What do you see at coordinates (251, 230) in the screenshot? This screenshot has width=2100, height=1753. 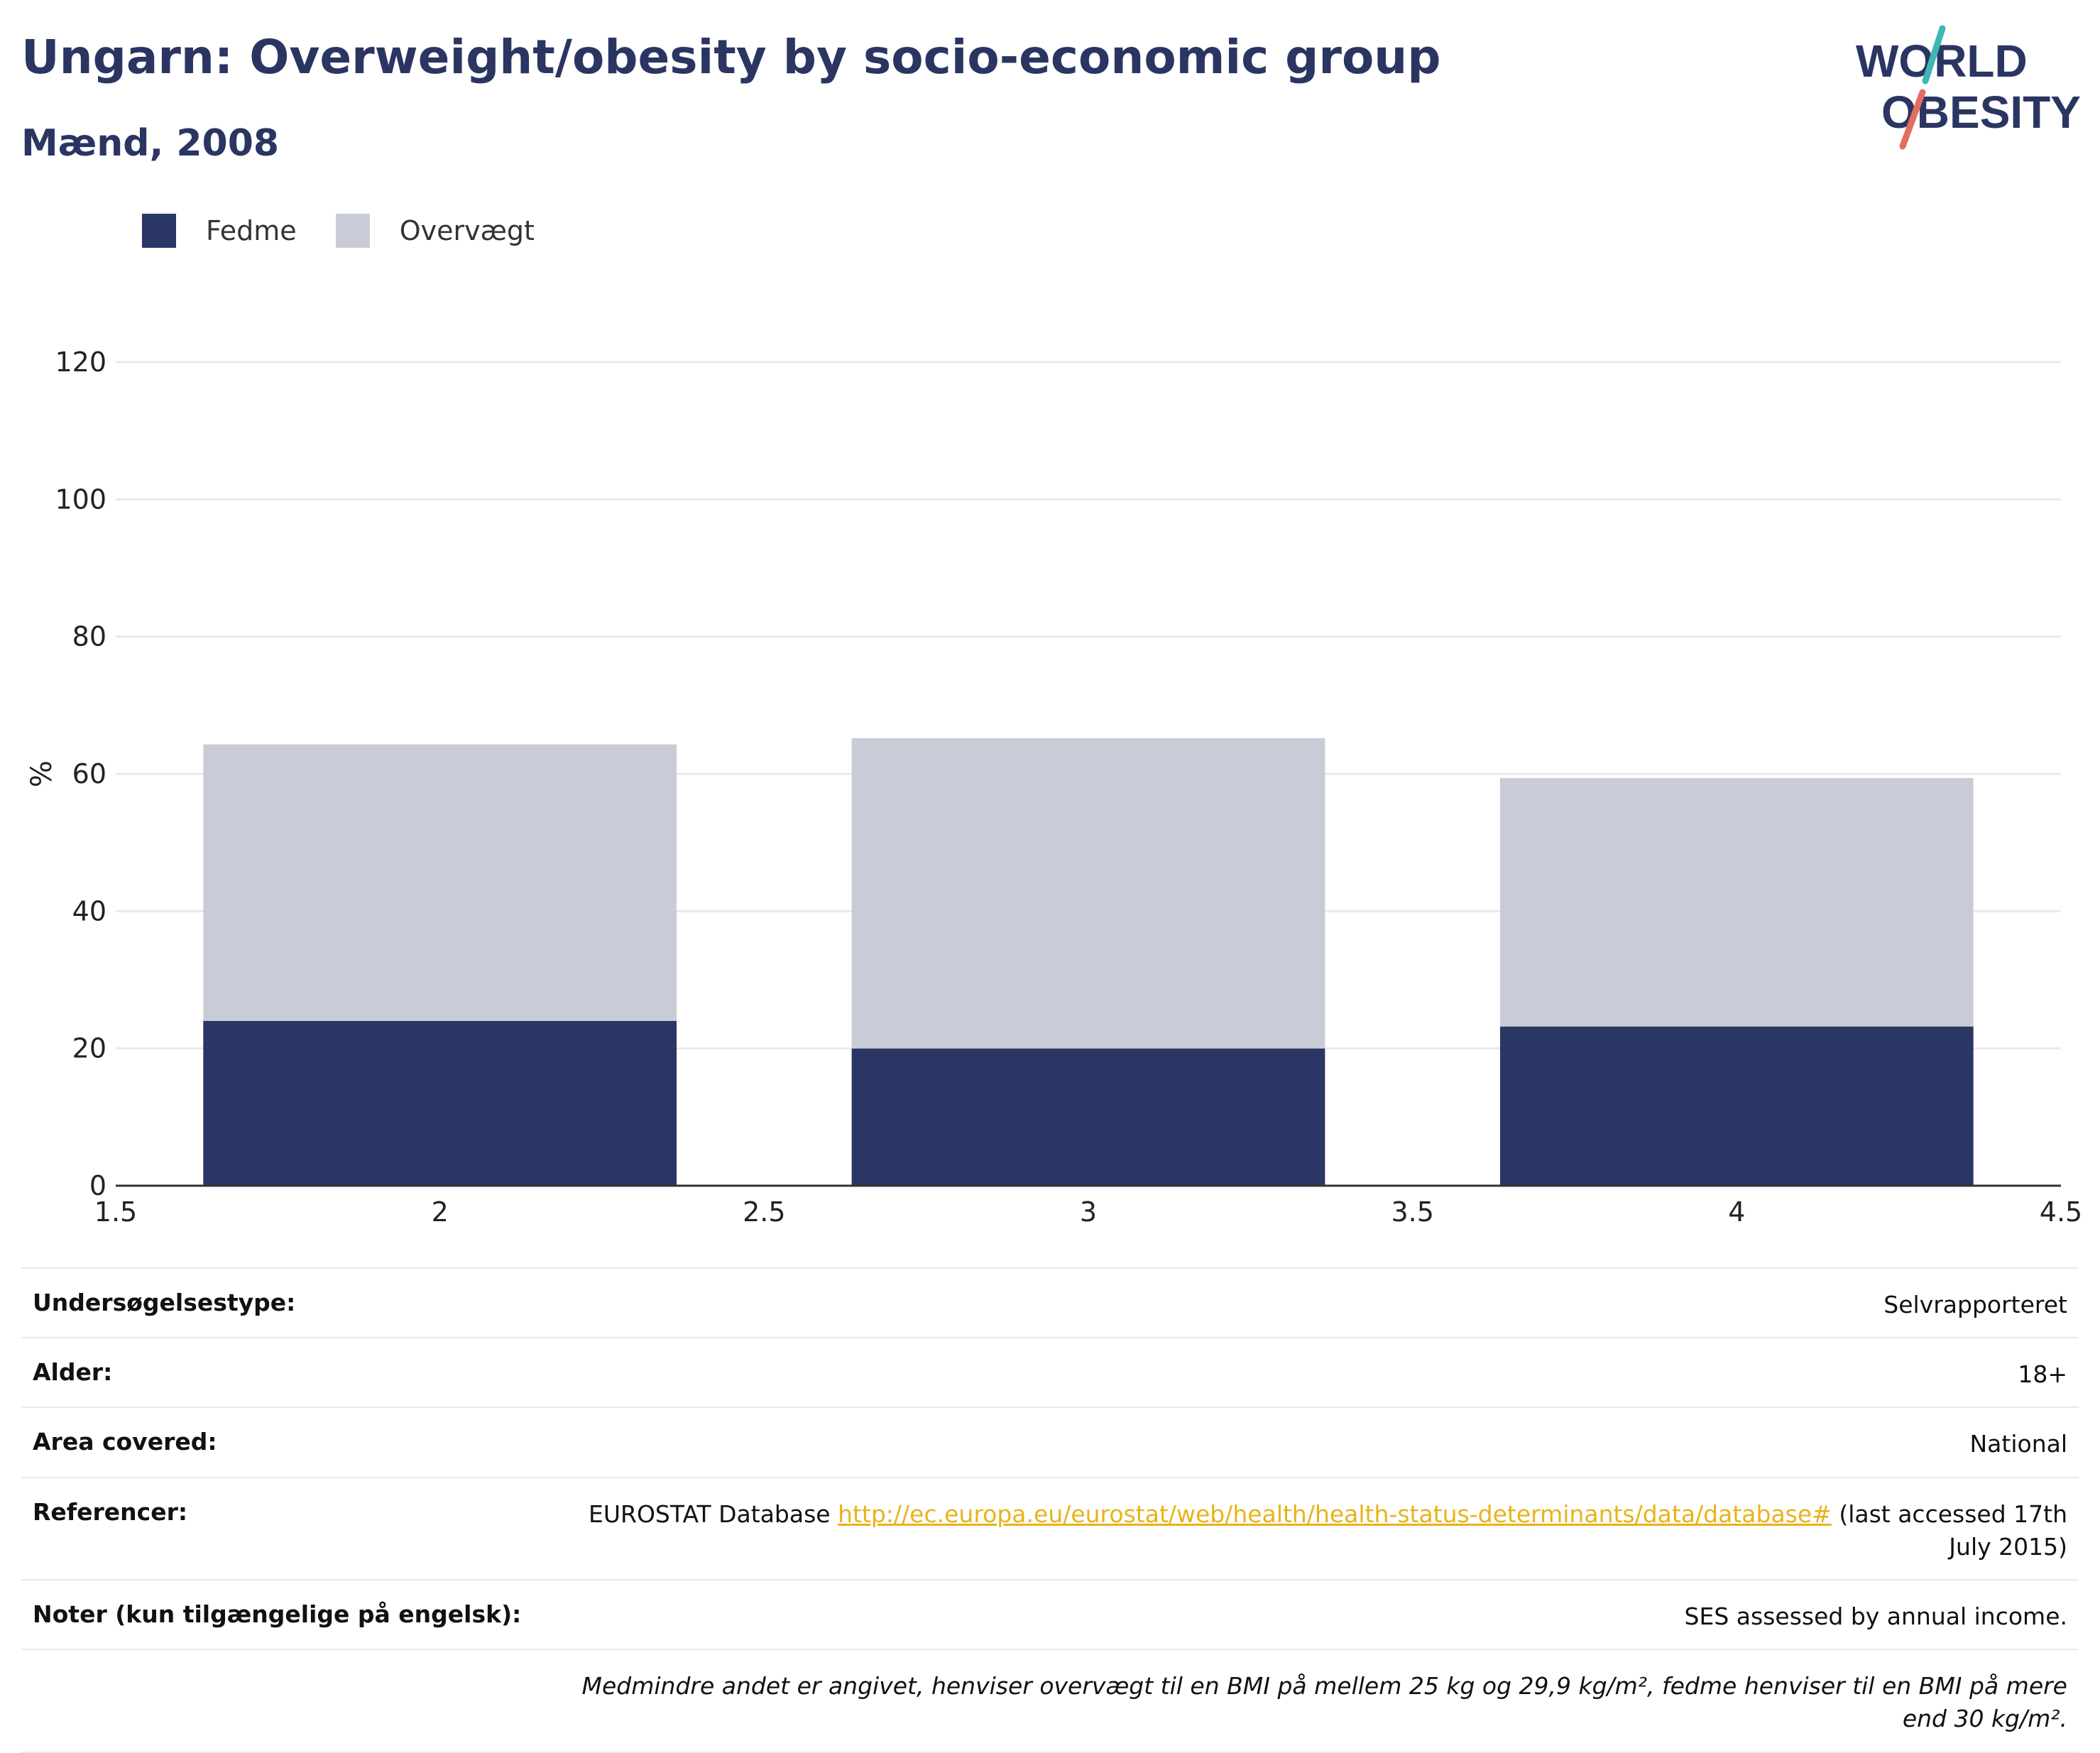 I see `legend-label-fedme: Fedme` at bounding box center [251, 230].